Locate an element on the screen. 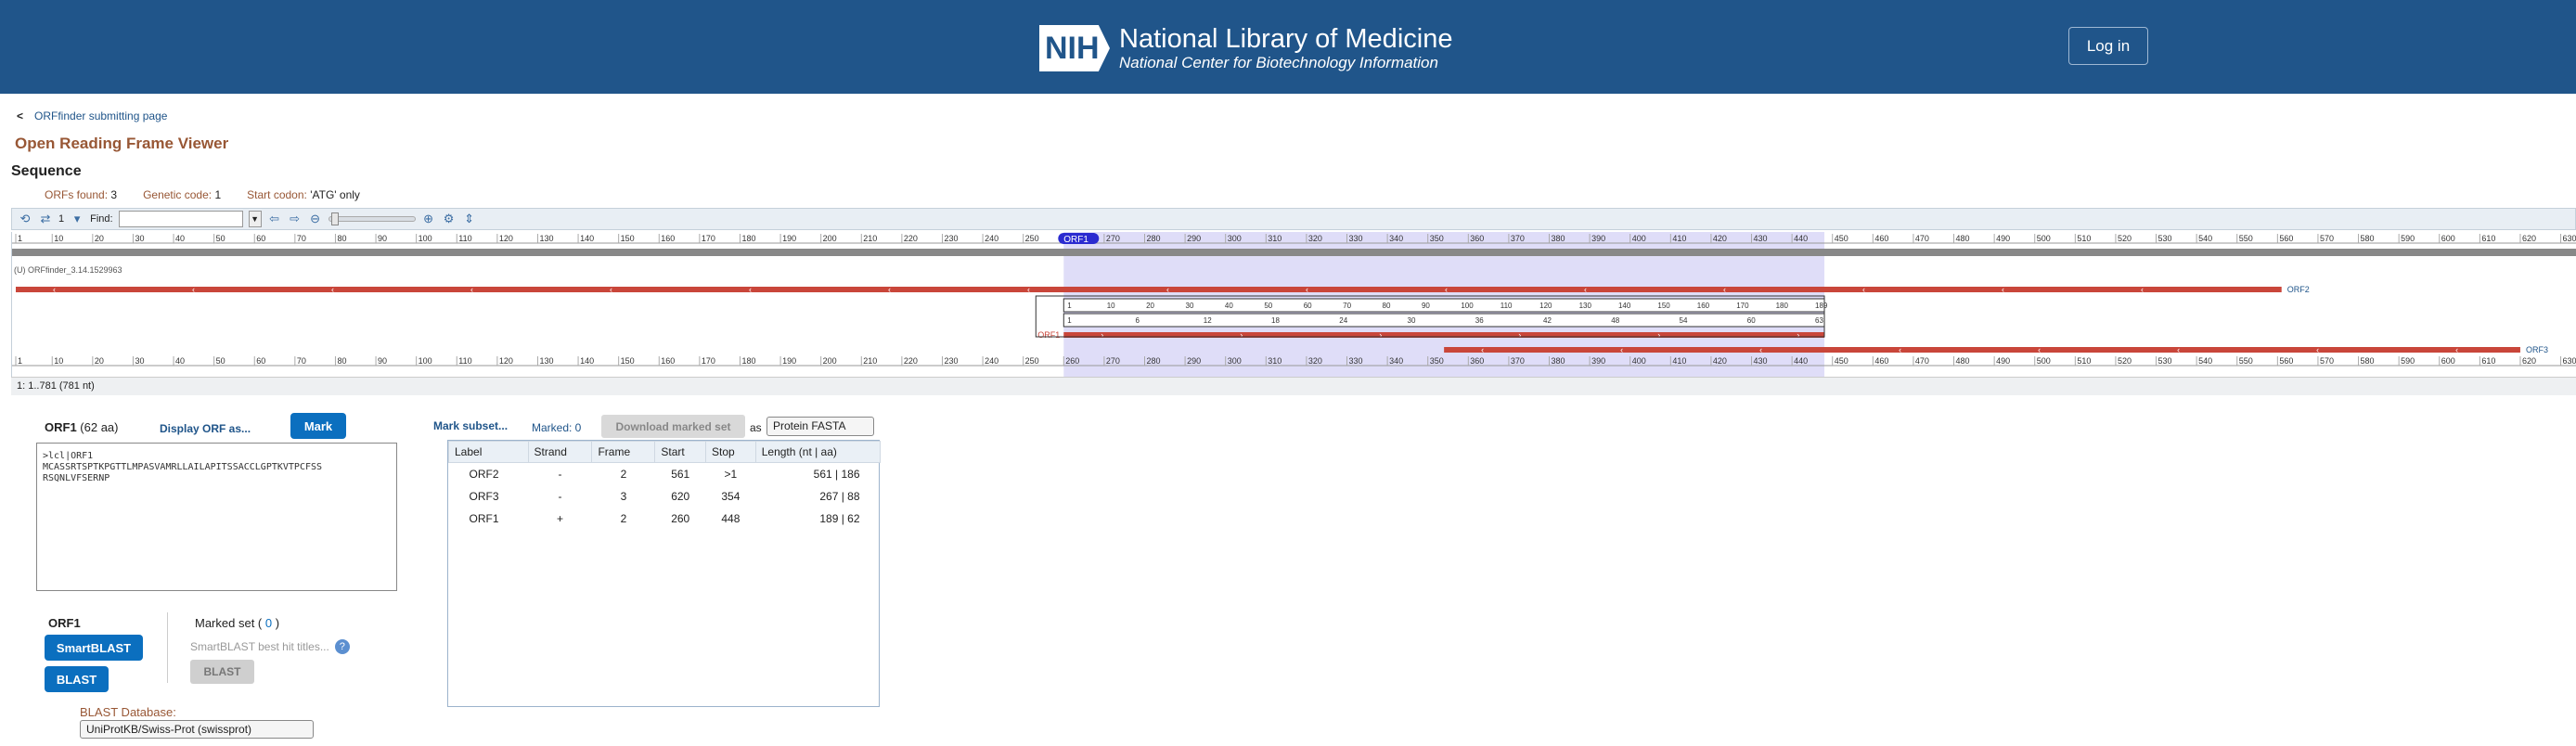 The image size is (2576, 746). bottom-ruler-tick-label: 500 is located at coordinates (2044, 361).